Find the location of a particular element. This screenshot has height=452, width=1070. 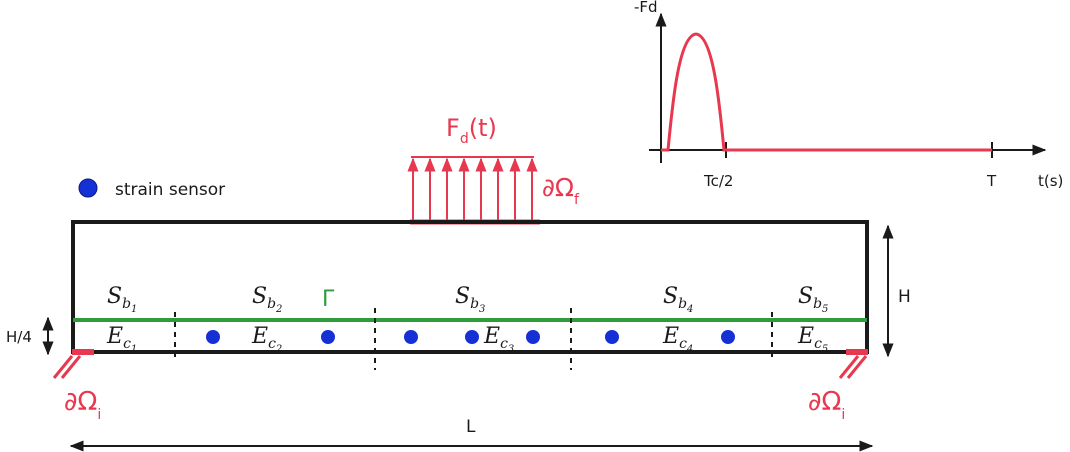

right-support-label: ∂Ωi is located at coordinates (826, 405).